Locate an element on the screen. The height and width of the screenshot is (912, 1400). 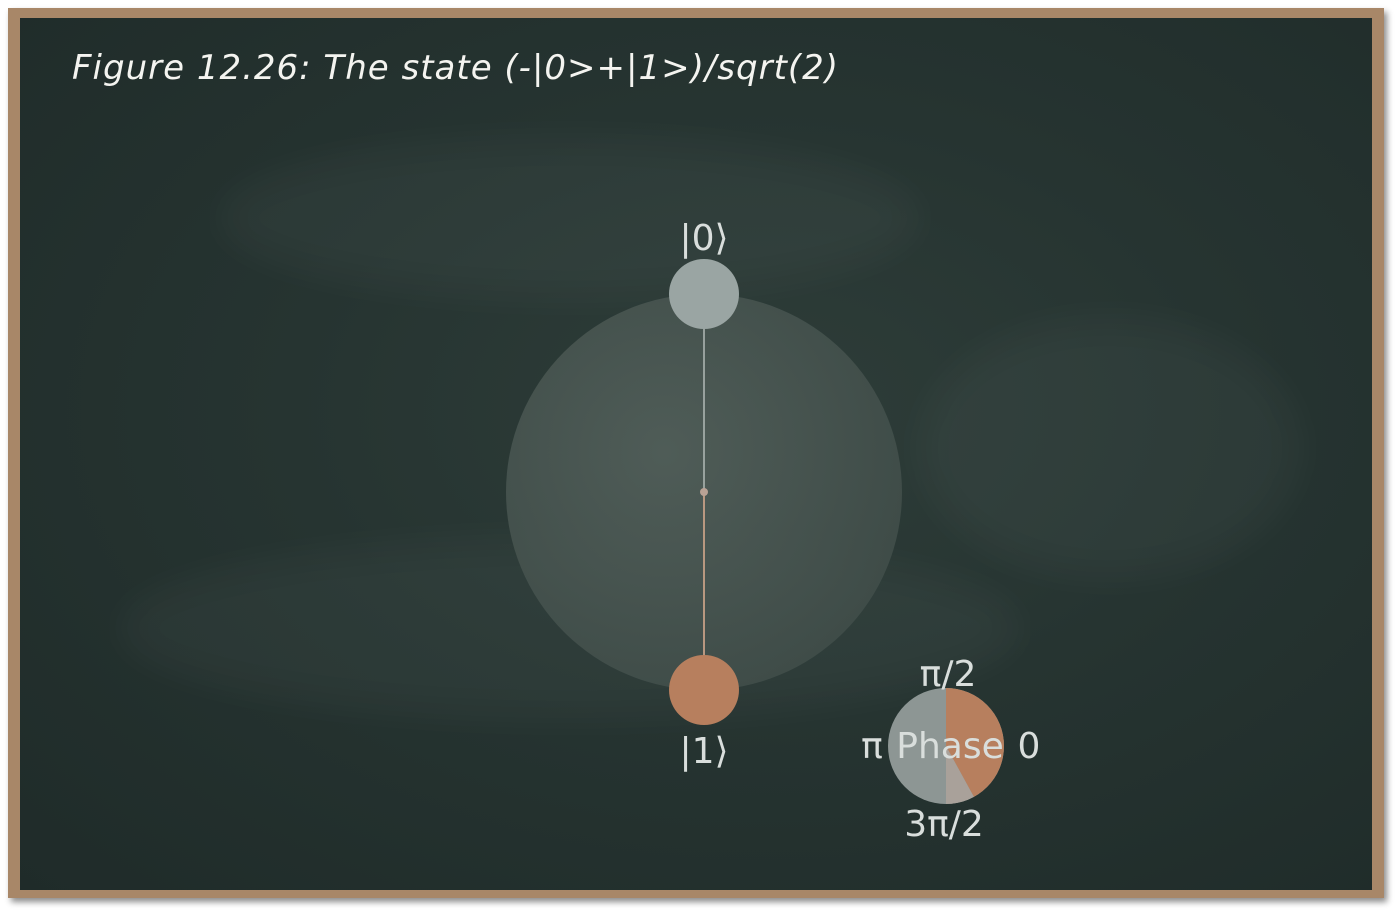
phase-tick-bottom: 3π/2 is located at coordinates (944, 824).